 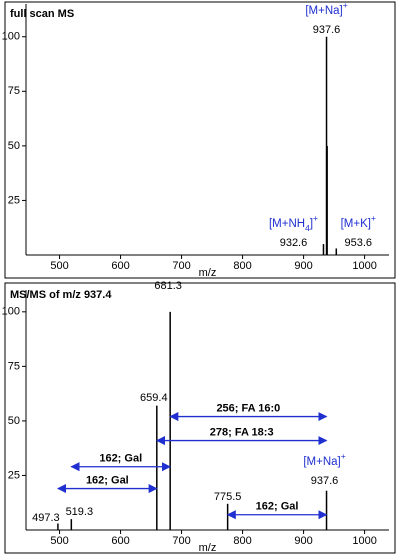 What do you see at coordinates (311, 224) in the screenshot?
I see `ion-label-part: ]` at bounding box center [311, 224].